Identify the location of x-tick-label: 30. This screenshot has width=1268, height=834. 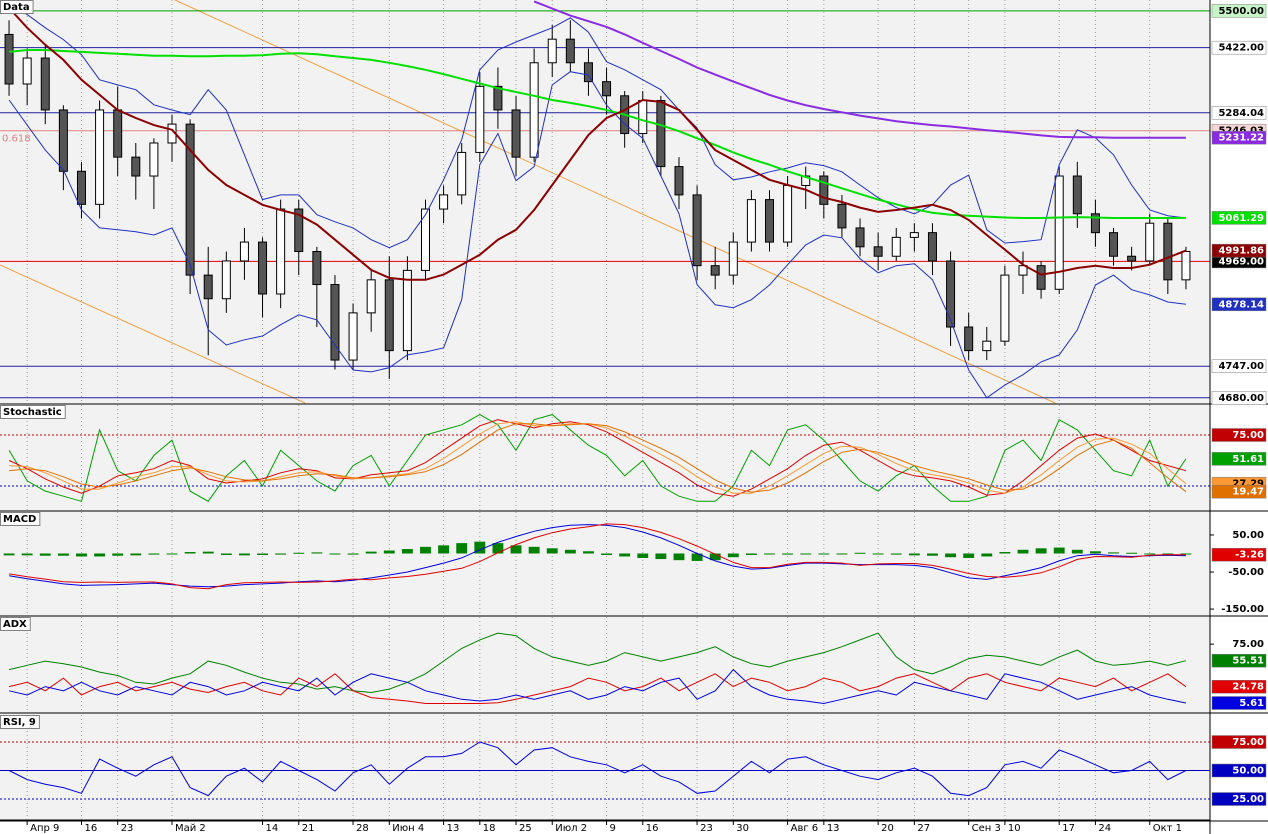
(742, 828).